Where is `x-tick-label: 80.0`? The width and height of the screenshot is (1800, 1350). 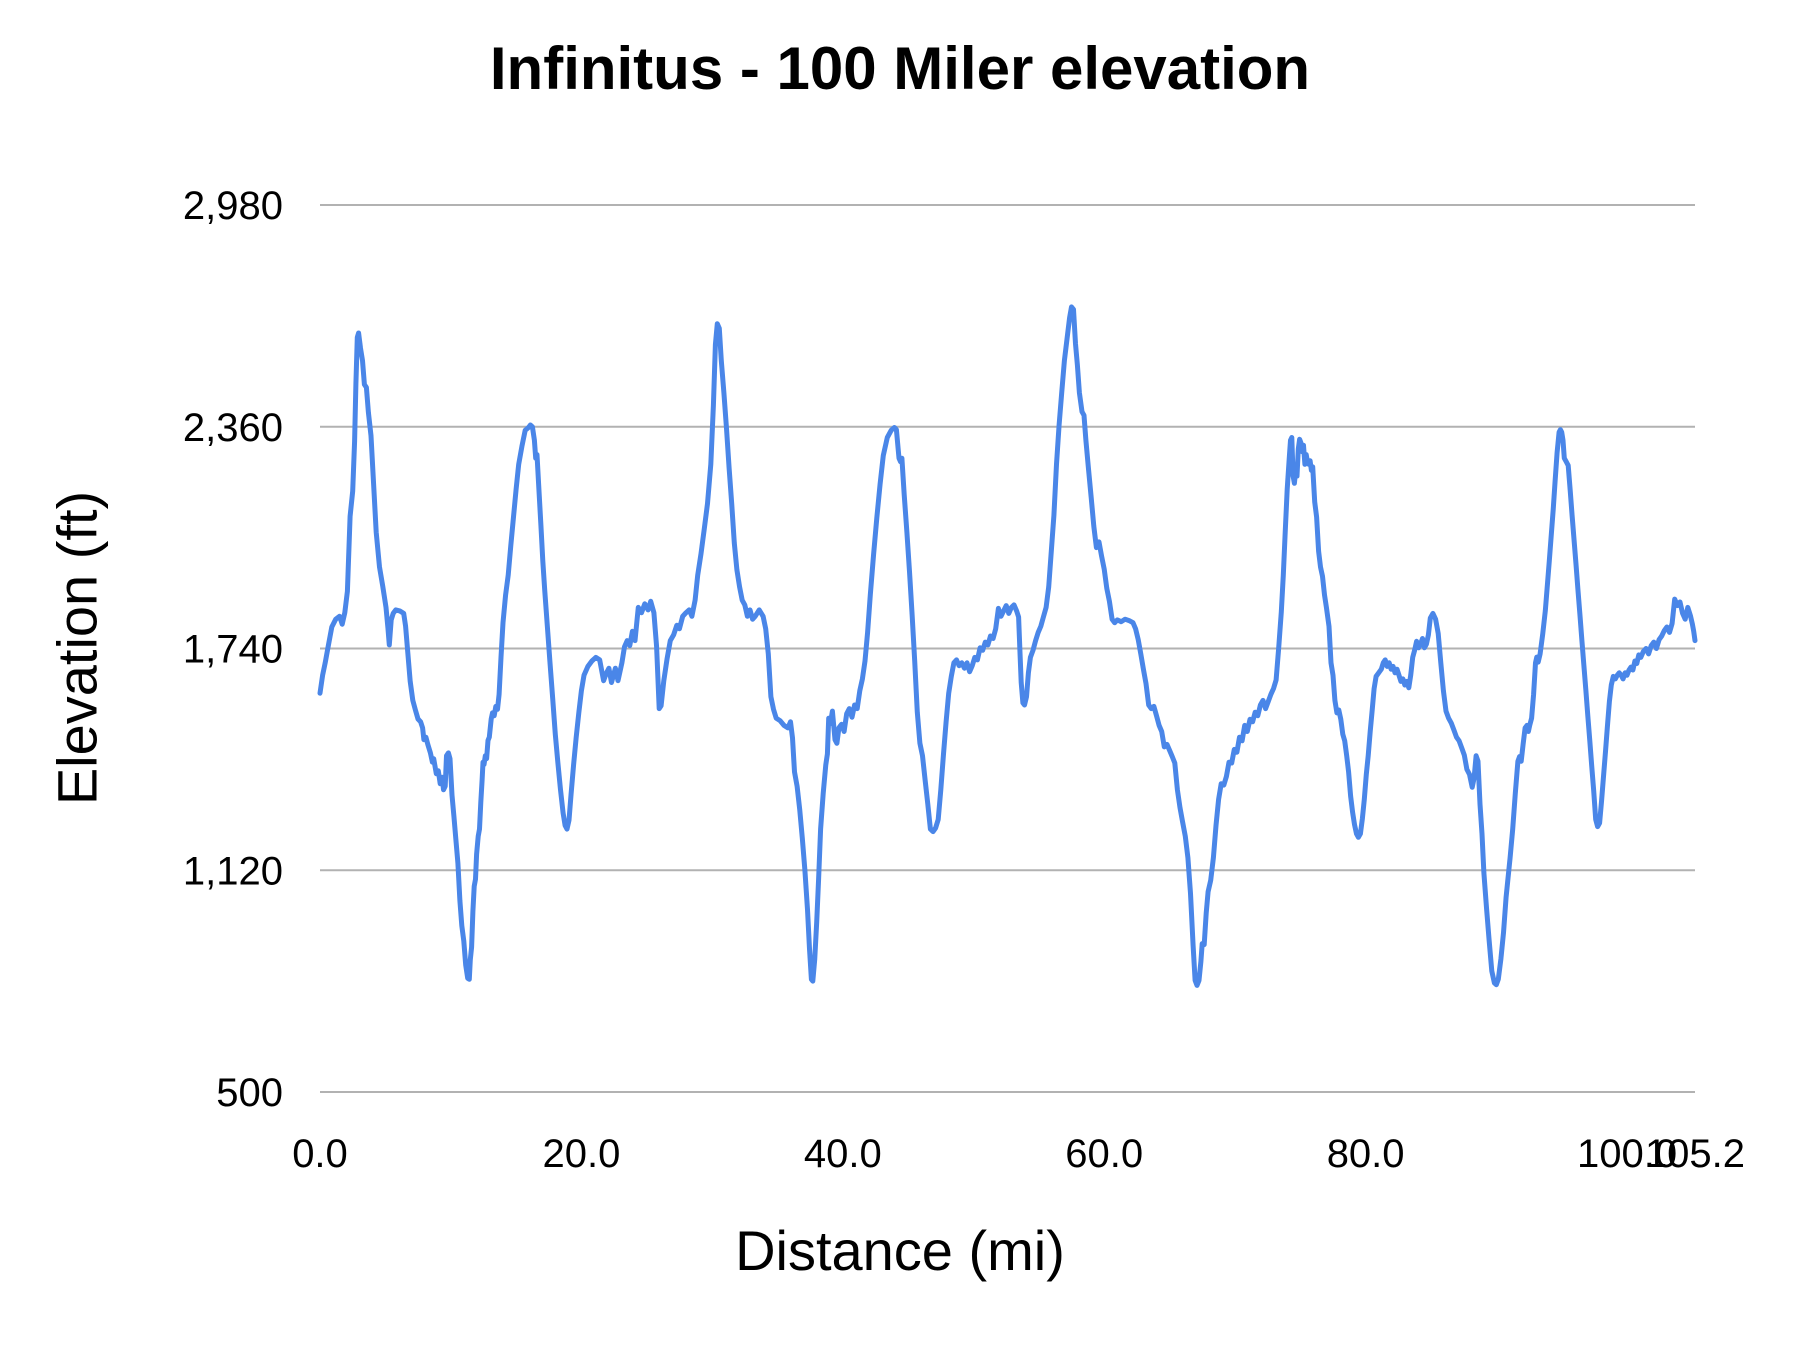 x-tick-label: 80.0 is located at coordinates (1366, 1154).